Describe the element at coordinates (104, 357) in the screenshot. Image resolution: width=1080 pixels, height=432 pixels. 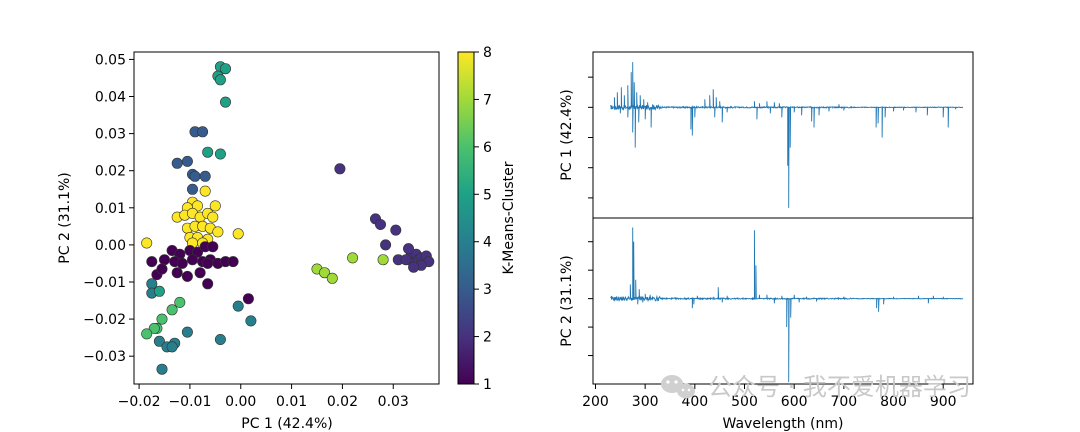
I see `scatter-y-tick-label: −0.03` at that location.